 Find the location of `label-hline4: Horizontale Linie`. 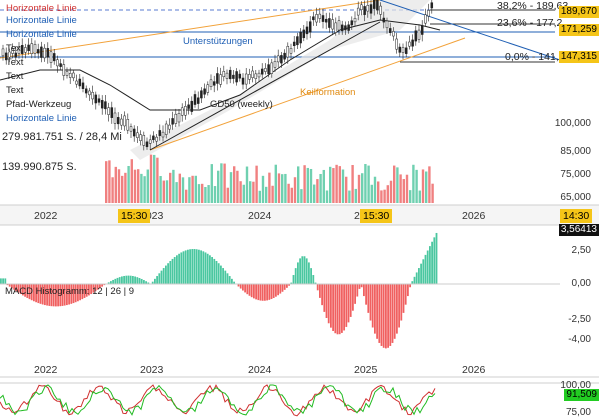

label-hline4: Horizontale Linie is located at coordinates (41, 118).